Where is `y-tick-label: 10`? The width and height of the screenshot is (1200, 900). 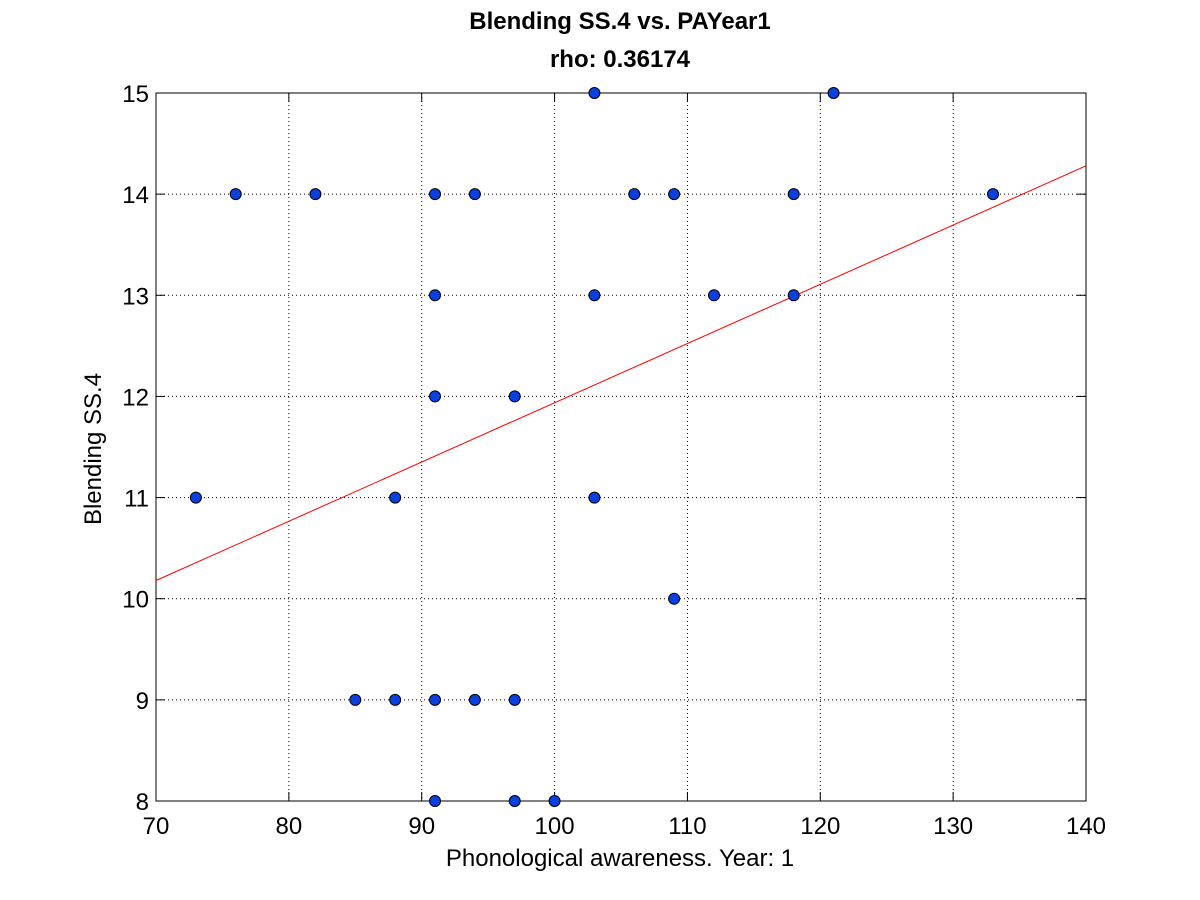 y-tick-label: 10 is located at coordinates (135, 600).